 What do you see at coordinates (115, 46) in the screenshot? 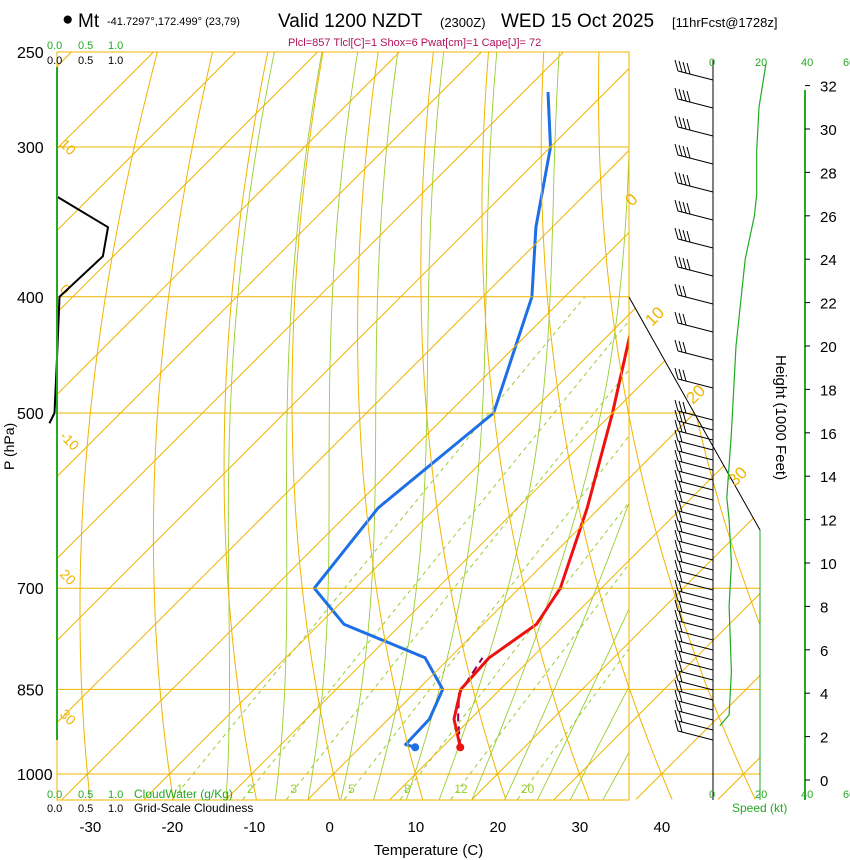
I see `cloud-water-tick-top: 1.0` at bounding box center [115, 46].